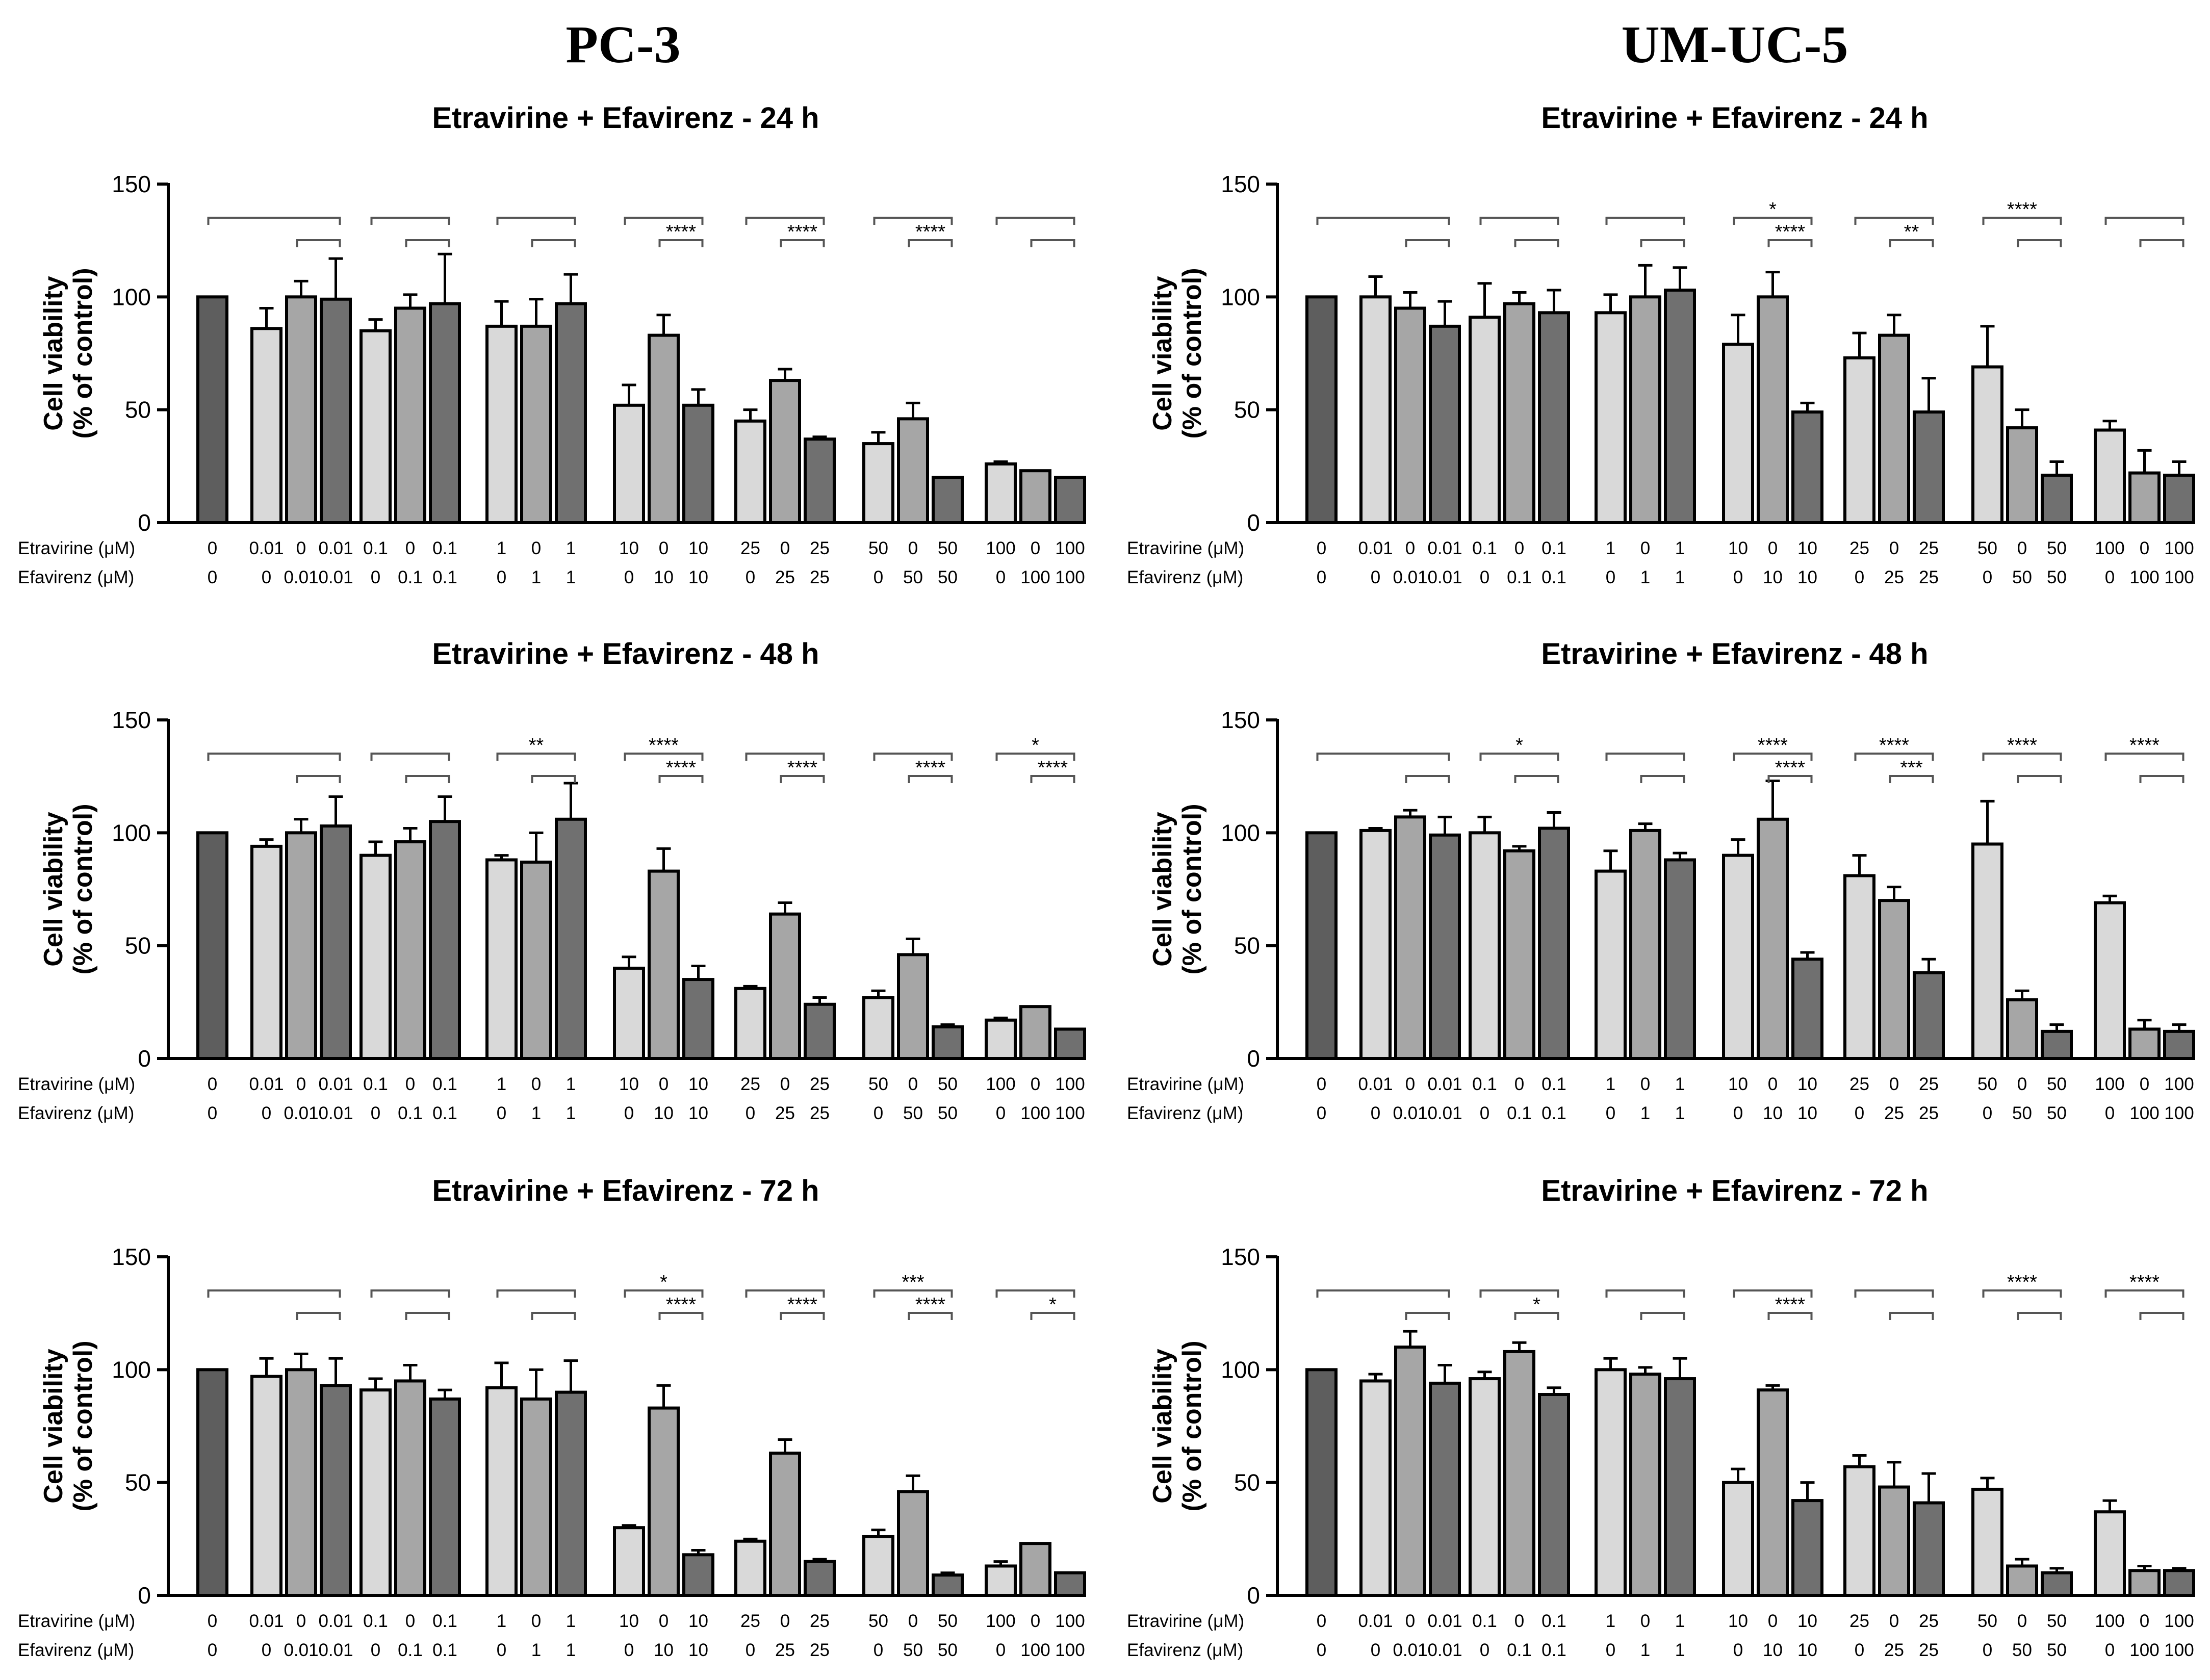  I want to click on efavirenz-dose-label: 50, so click(948, 1113).